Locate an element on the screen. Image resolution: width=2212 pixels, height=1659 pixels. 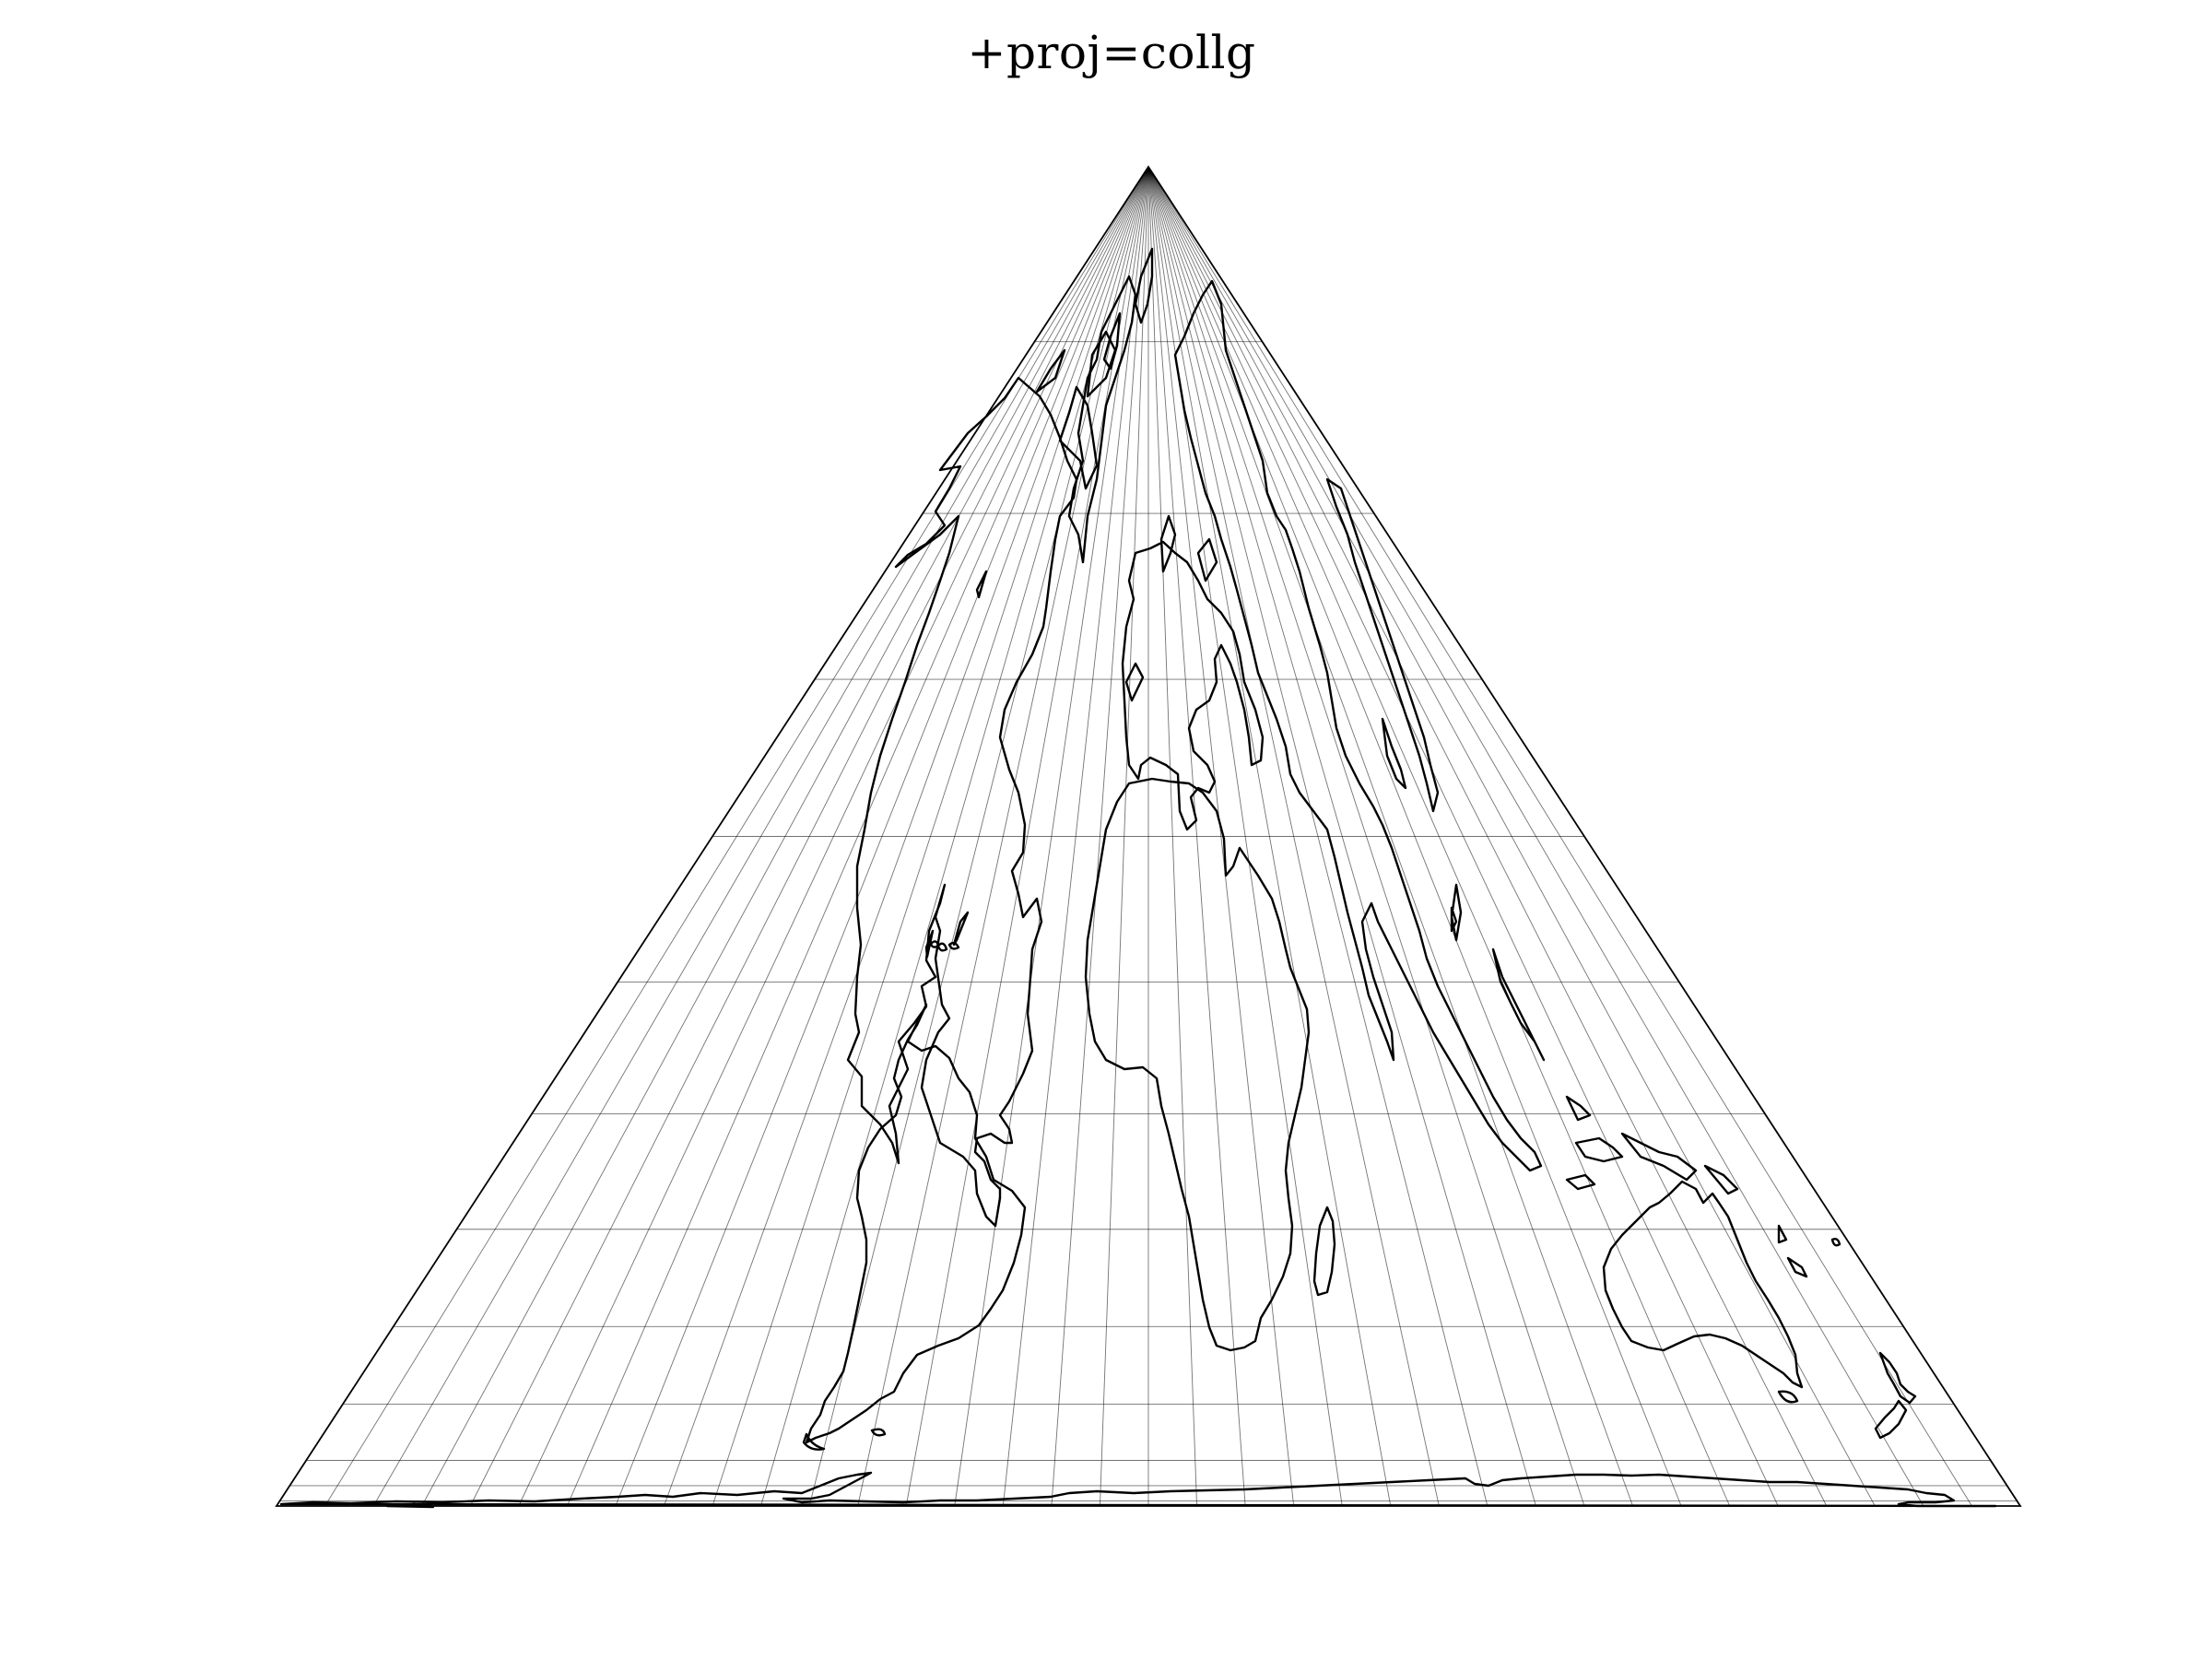
map-title: +proj=collg is located at coordinates (1111, 52).